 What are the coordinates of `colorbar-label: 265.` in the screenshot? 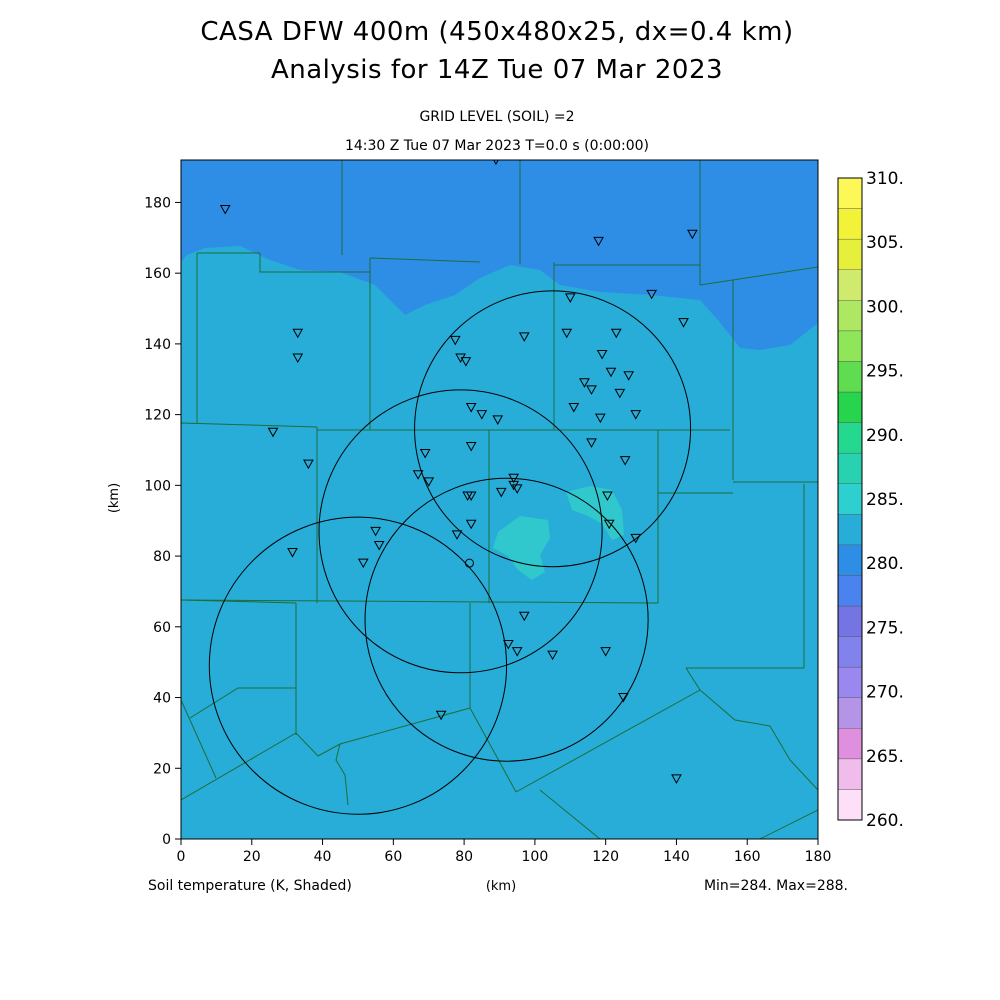 It's located at (885, 757).